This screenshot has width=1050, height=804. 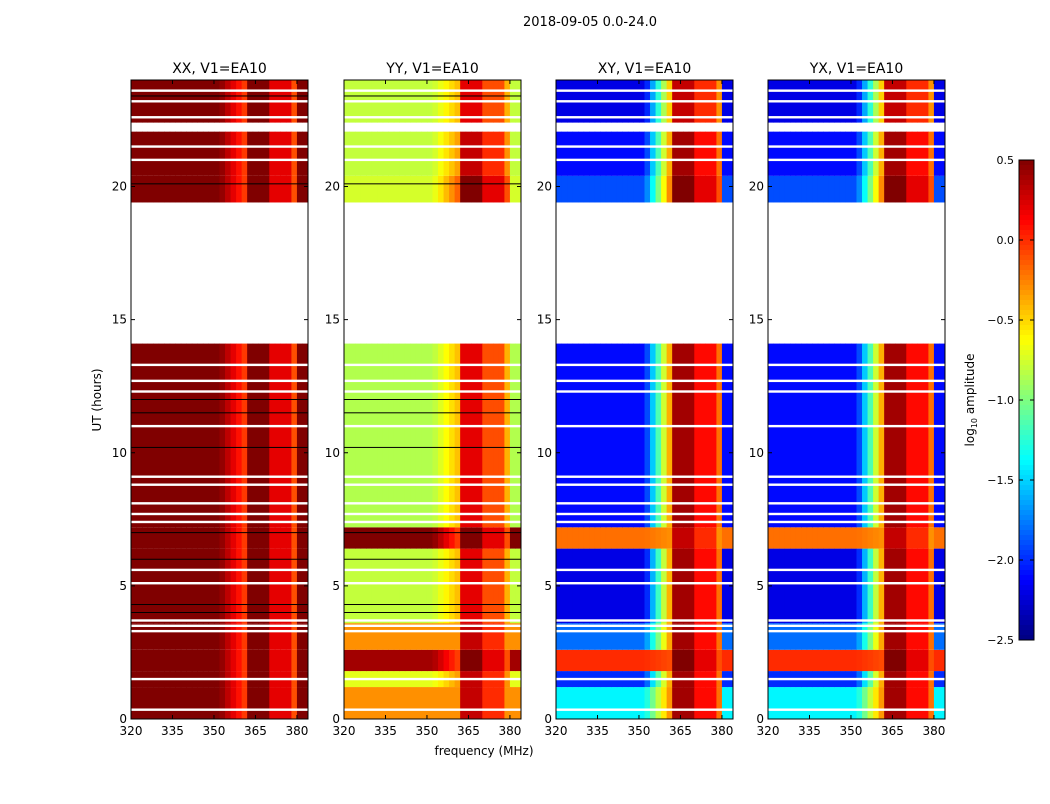 I want to click on colorbar-label: log10 amplitude, so click(x=971, y=400).